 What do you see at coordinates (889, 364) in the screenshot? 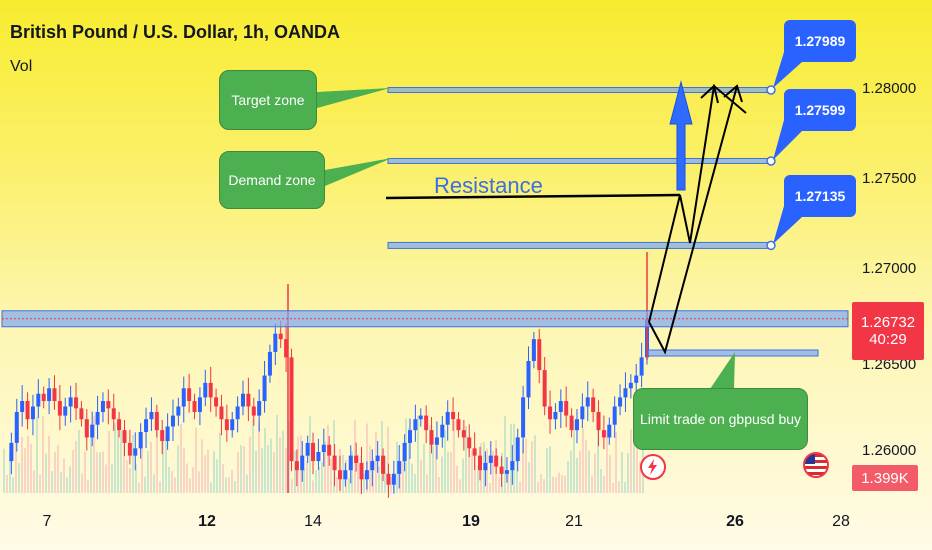
I see `y-tick-label: 1.26500` at bounding box center [889, 364].